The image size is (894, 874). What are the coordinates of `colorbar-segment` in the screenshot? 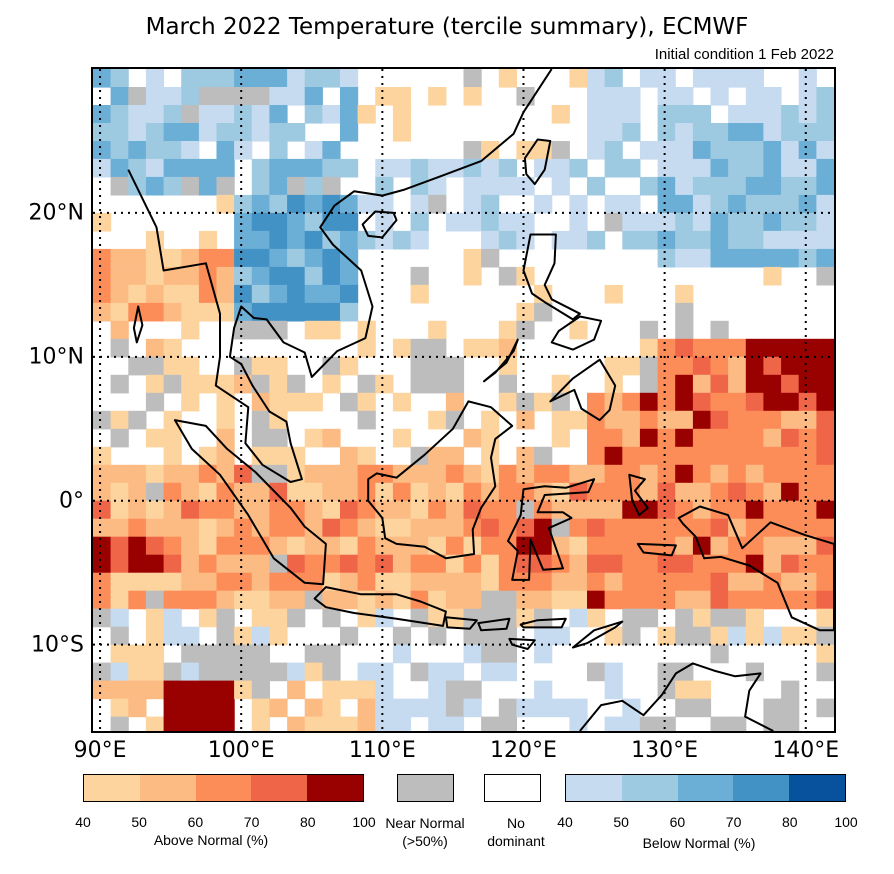 It's located at (112, 788).